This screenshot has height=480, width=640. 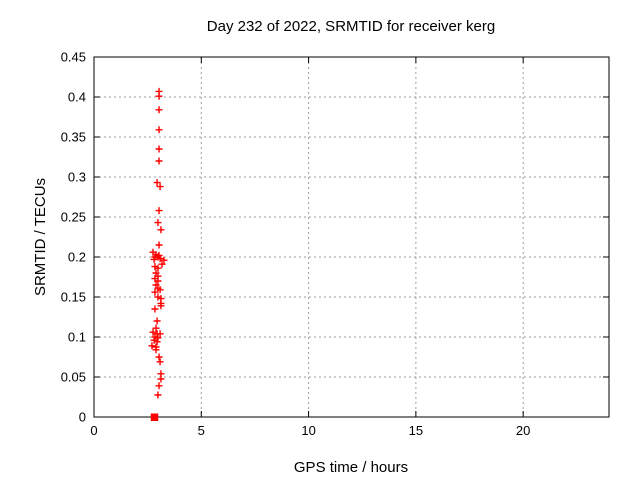 What do you see at coordinates (523, 430) in the screenshot?
I see `x-tick-label: 20` at bounding box center [523, 430].